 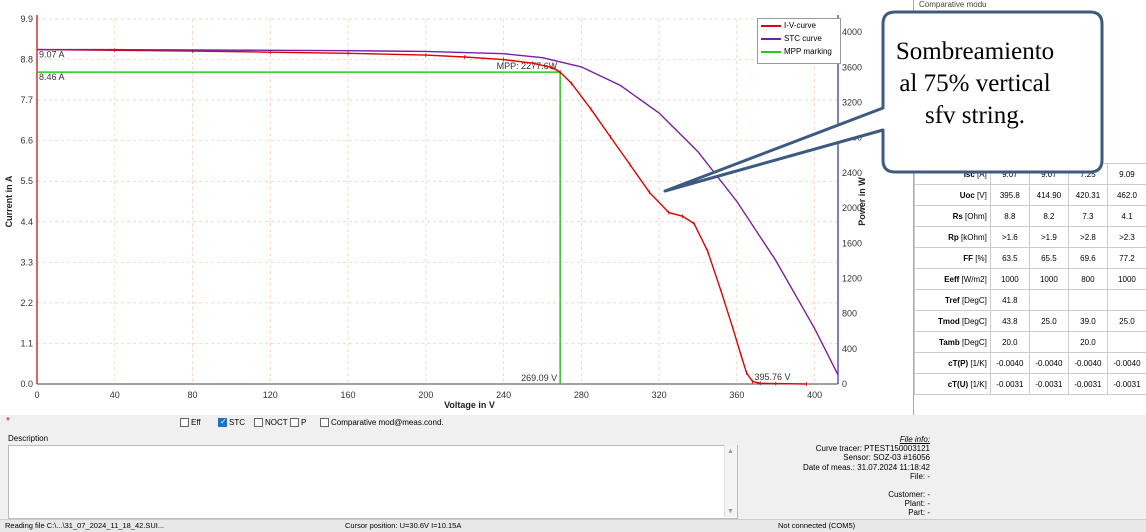 I want to click on file-info-line, so click(x=835, y=485).